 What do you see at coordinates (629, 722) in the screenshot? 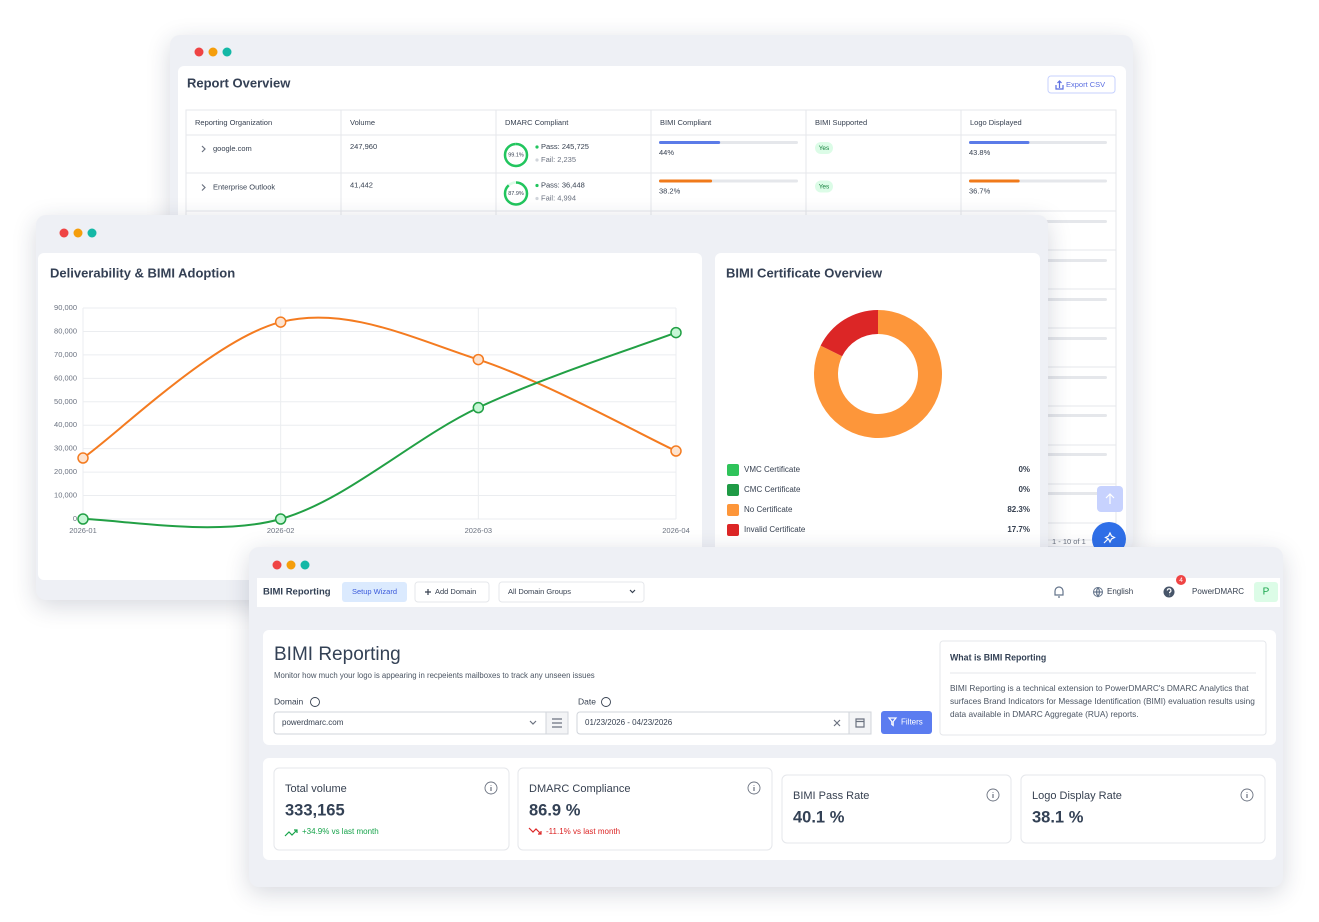
I see `date-value: 01/23/2026 - 04/23/2026` at bounding box center [629, 722].